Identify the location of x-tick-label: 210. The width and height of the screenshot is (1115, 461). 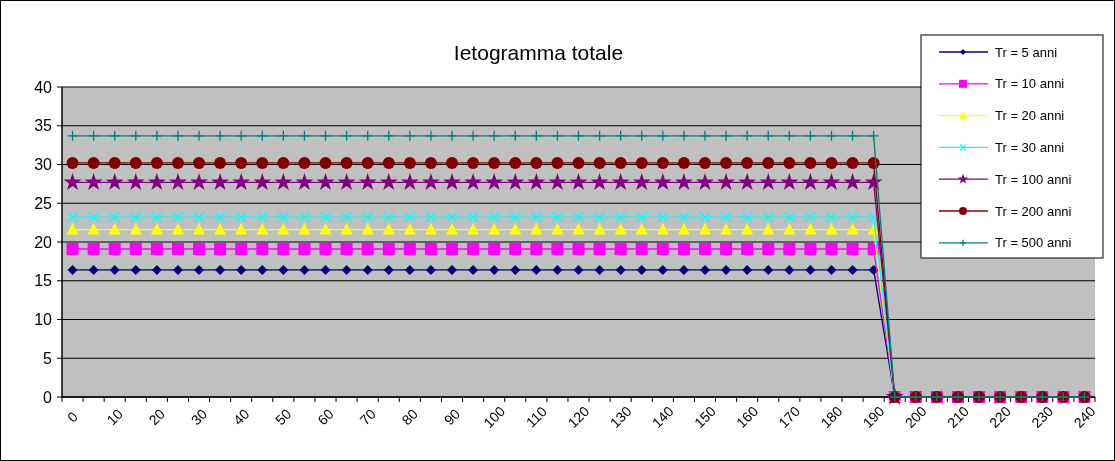
(957, 416).